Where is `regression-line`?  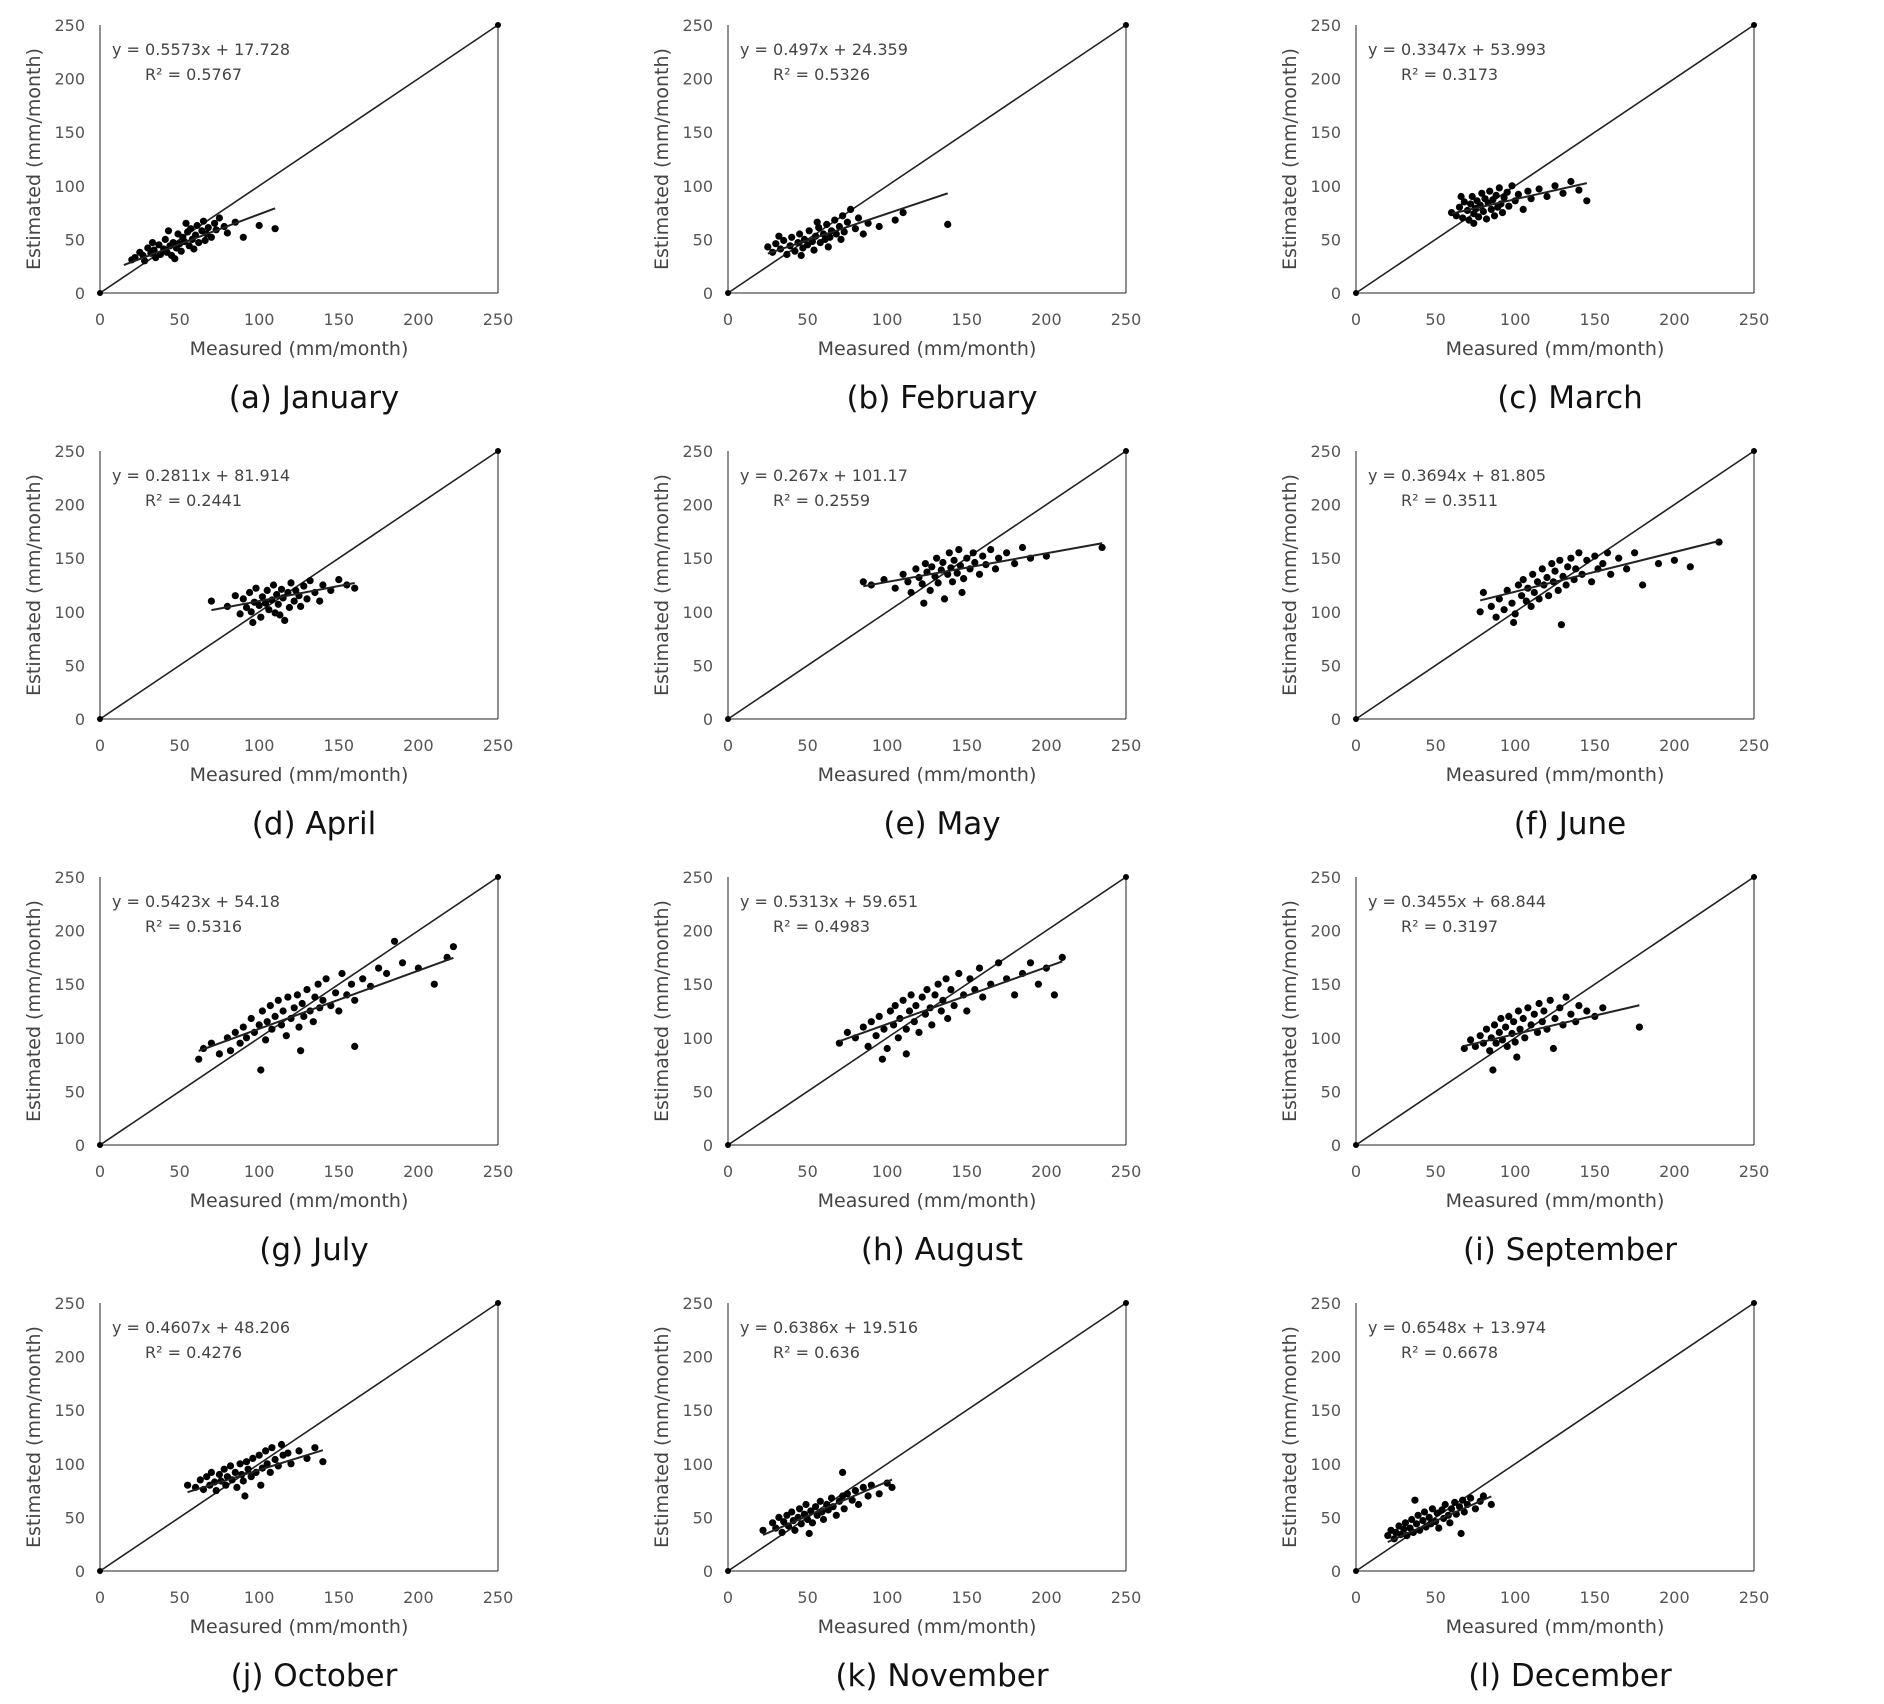
regression-line is located at coordinates (827, 1507).